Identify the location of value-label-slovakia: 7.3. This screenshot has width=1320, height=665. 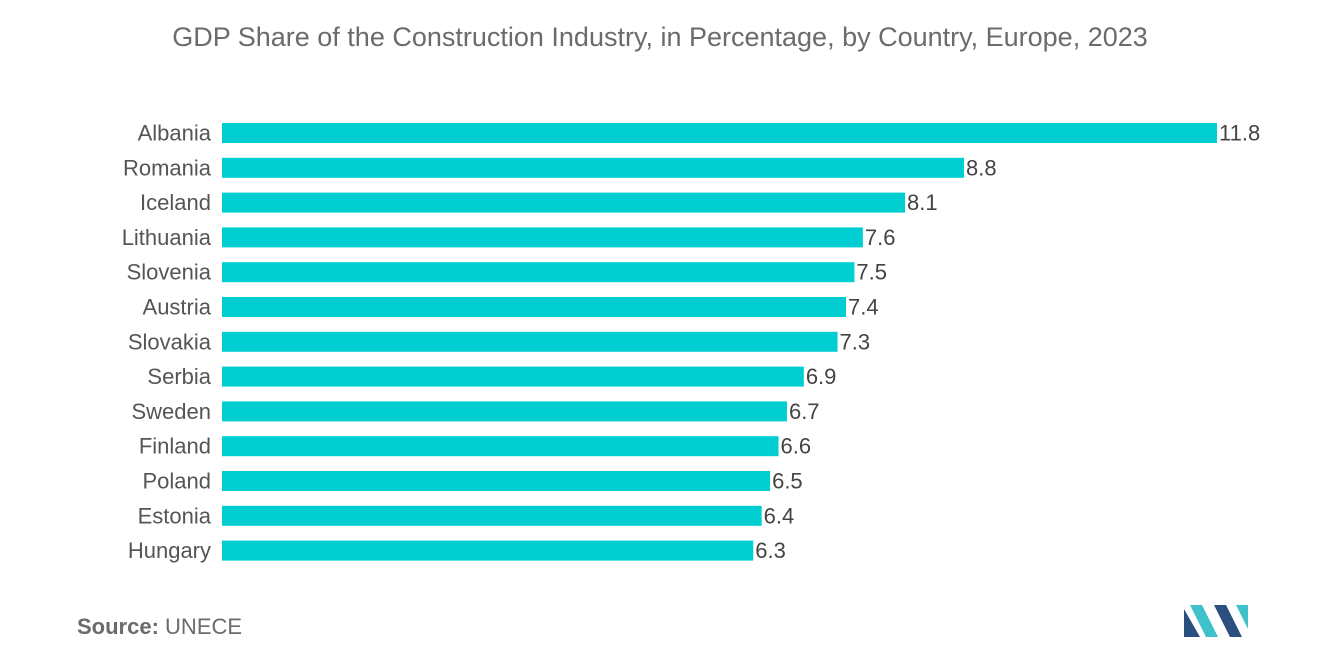
(855, 341).